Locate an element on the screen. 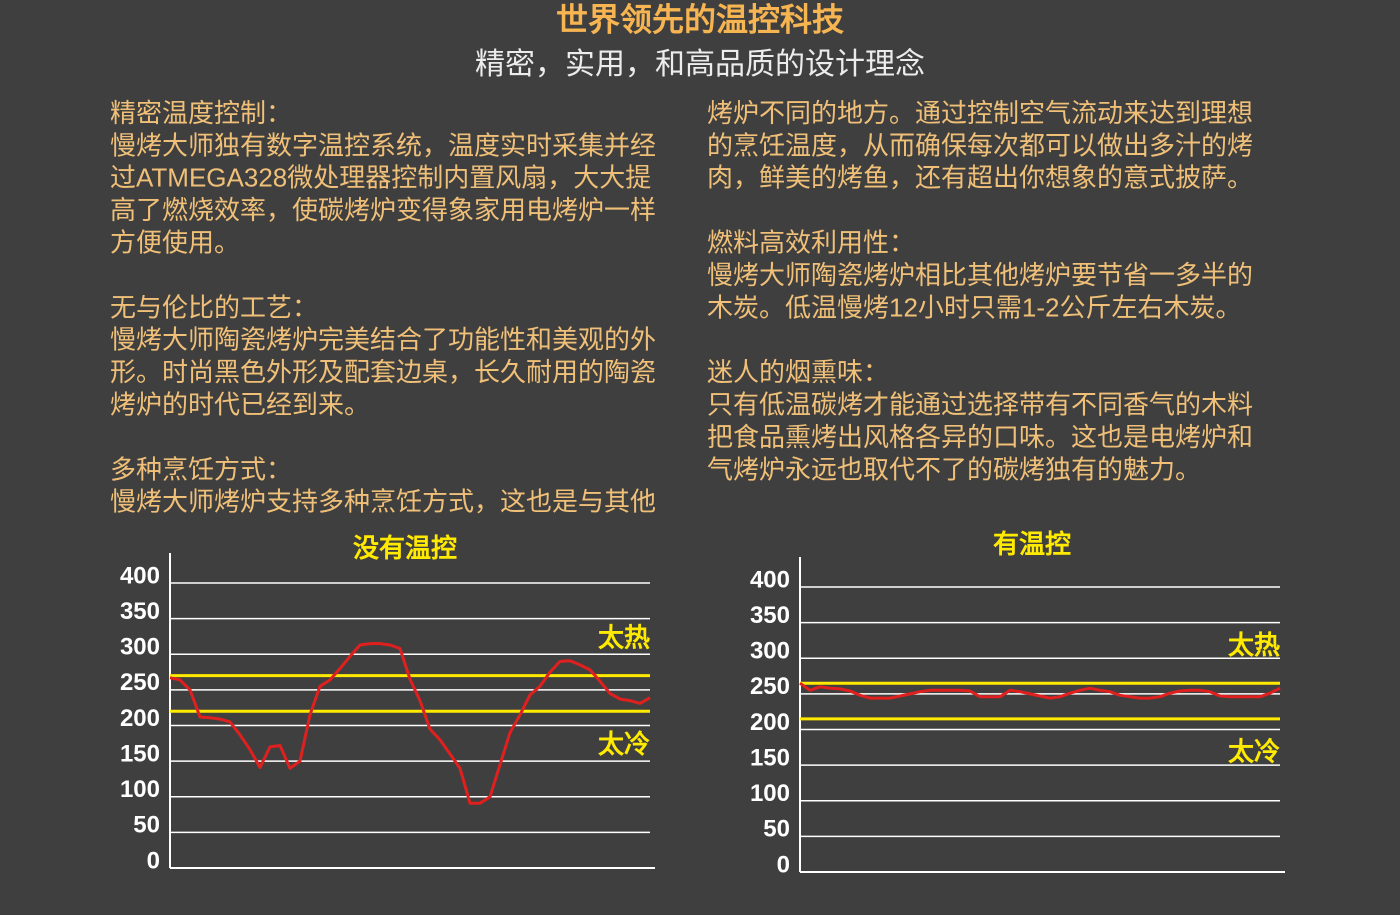 The width and height of the screenshot is (1400, 915). chart-title: 有温控 is located at coordinates (1032, 544).